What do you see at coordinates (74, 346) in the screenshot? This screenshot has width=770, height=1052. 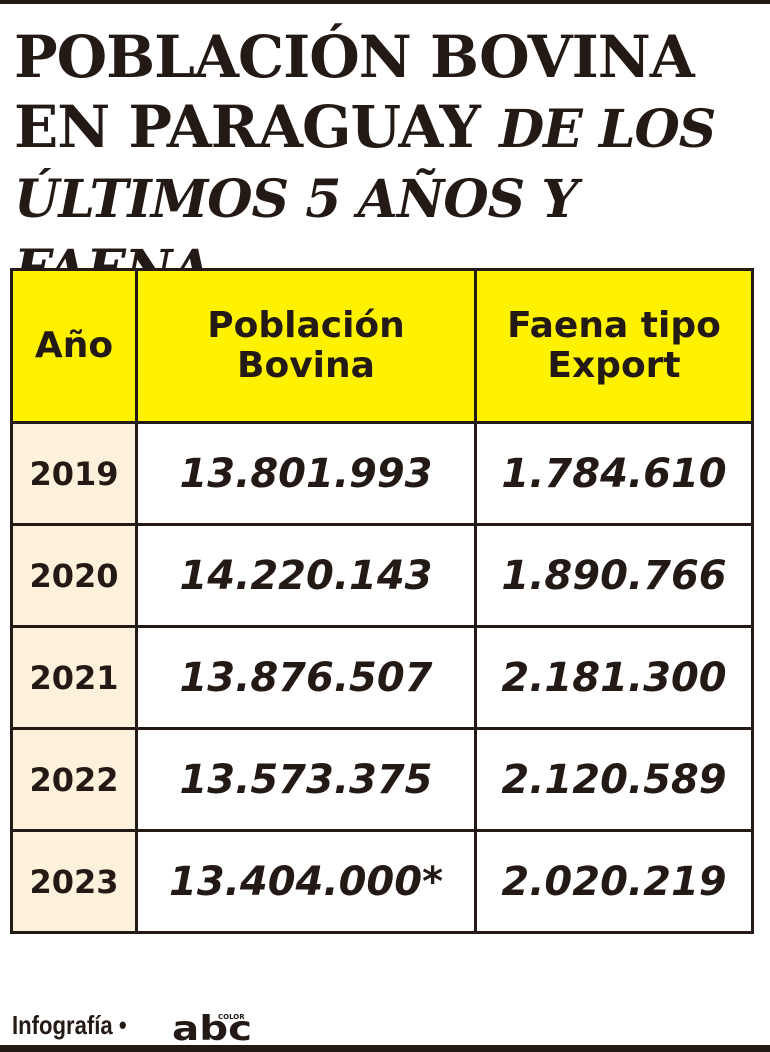 I see `column-header: Año` at bounding box center [74, 346].